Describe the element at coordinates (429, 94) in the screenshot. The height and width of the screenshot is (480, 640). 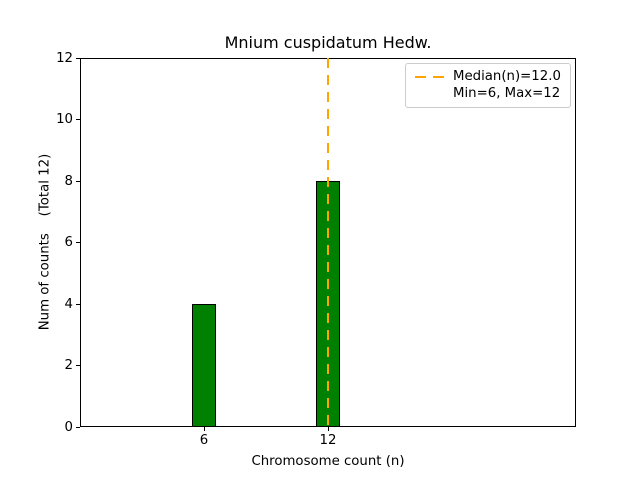
I see `legend-empty-handle` at that location.